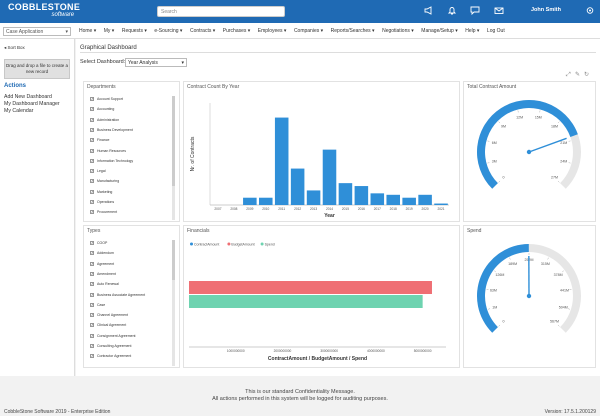 This screenshot has width=600, height=416. Describe the element at coordinates (361, 209) in the screenshot. I see `x-tick-label: 2016` at that location.